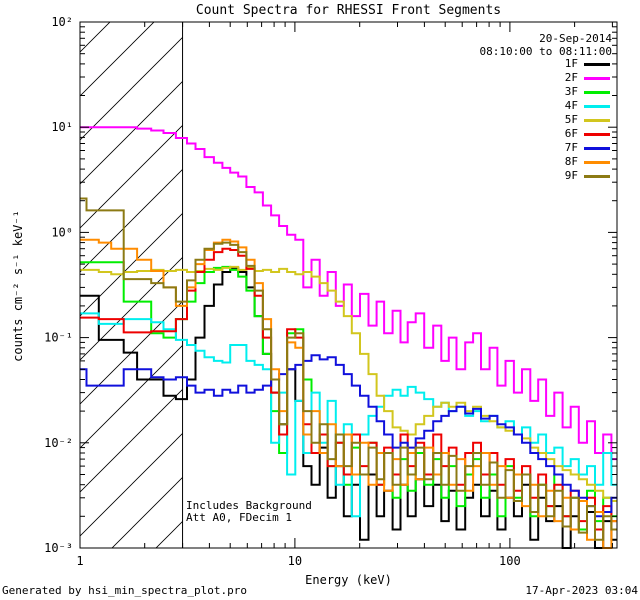 This screenshot has width=640, height=600. I want to click on legend-item-6F: 6F, so click(587, 134).